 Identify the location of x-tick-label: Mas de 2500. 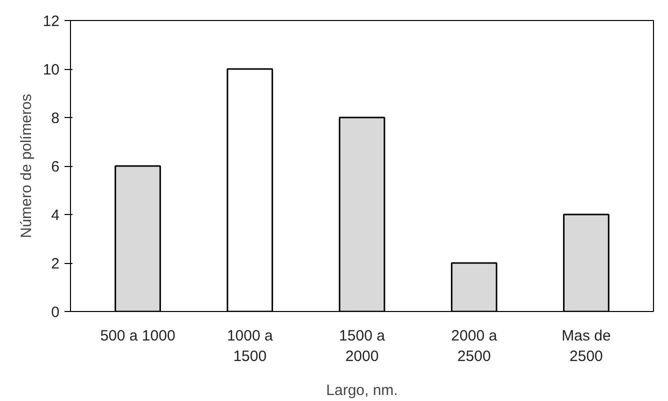
(586, 346).